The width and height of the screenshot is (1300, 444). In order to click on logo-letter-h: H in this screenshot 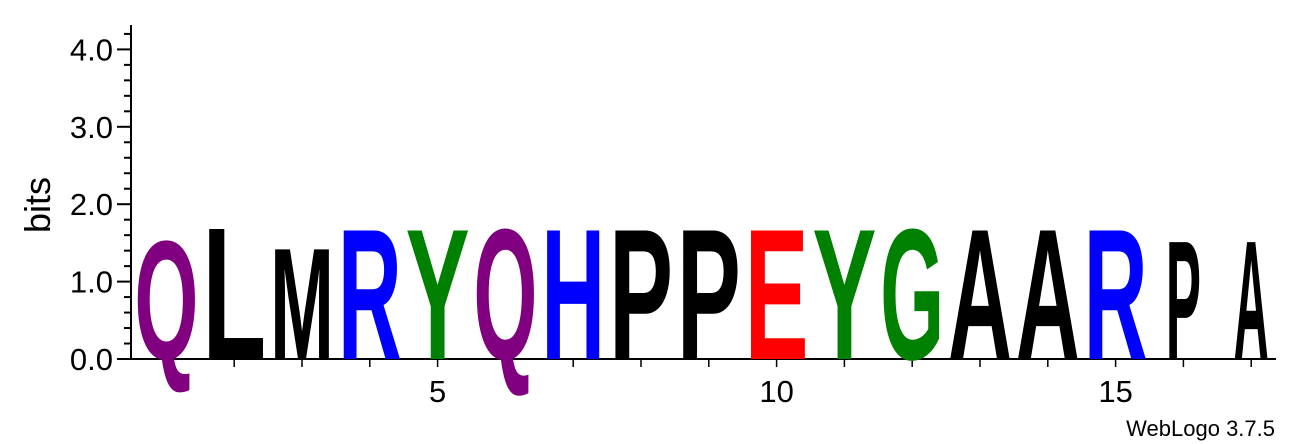, I will do `click(573, 294)`.